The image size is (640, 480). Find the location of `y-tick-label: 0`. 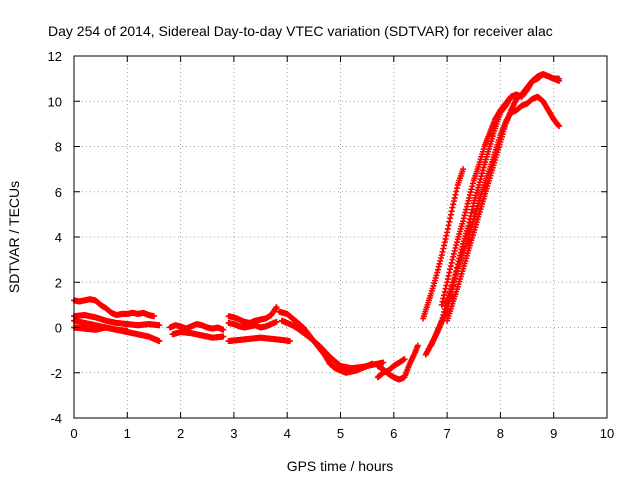

y-tick-label: 0 is located at coordinates (58, 328).